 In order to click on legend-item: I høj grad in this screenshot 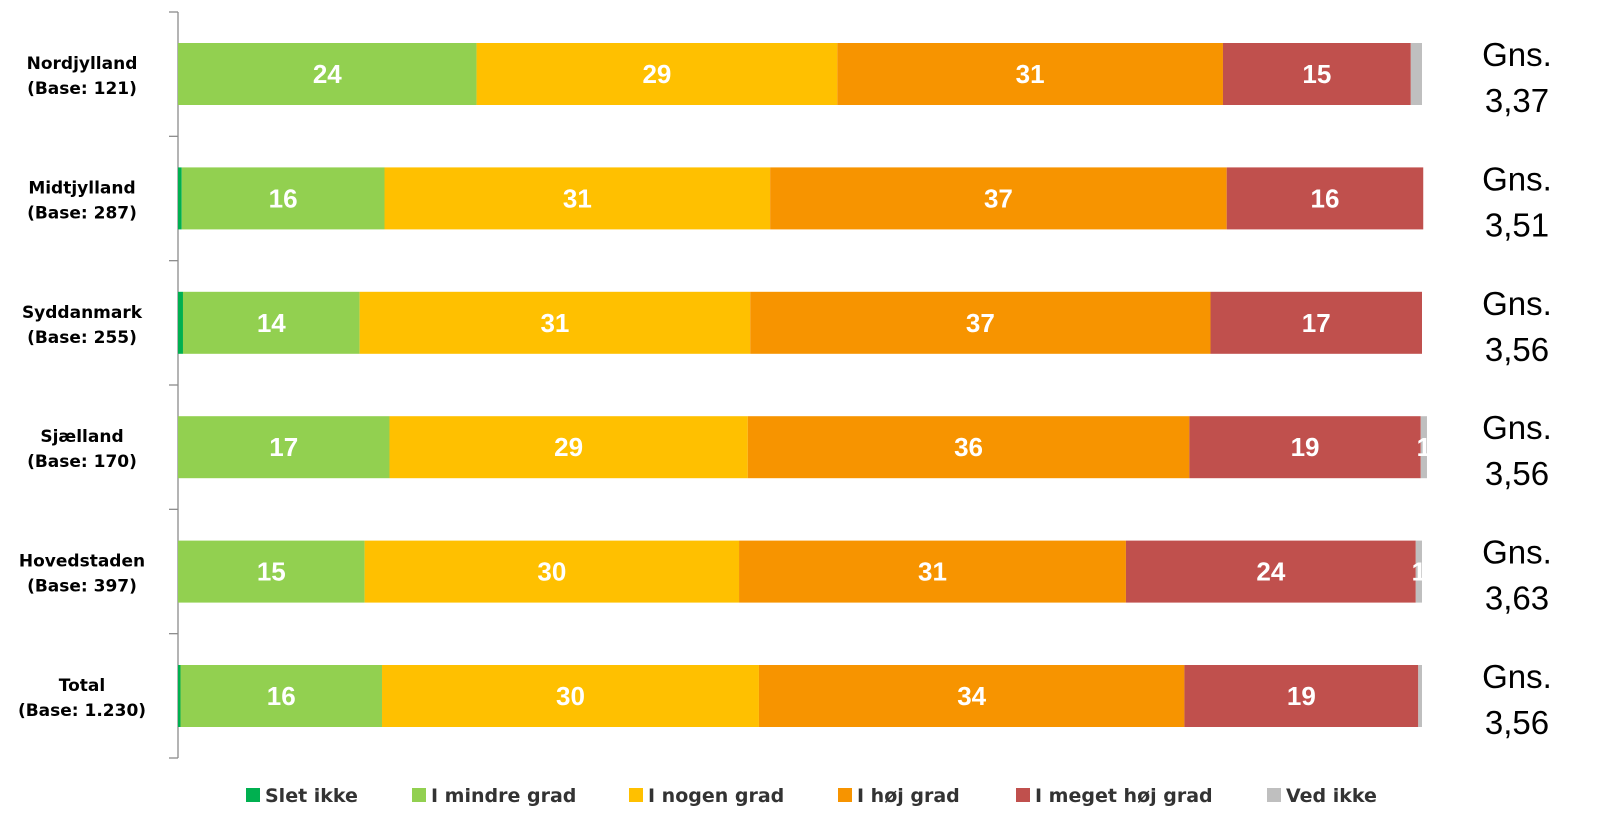, I will do `click(899, 796)`.